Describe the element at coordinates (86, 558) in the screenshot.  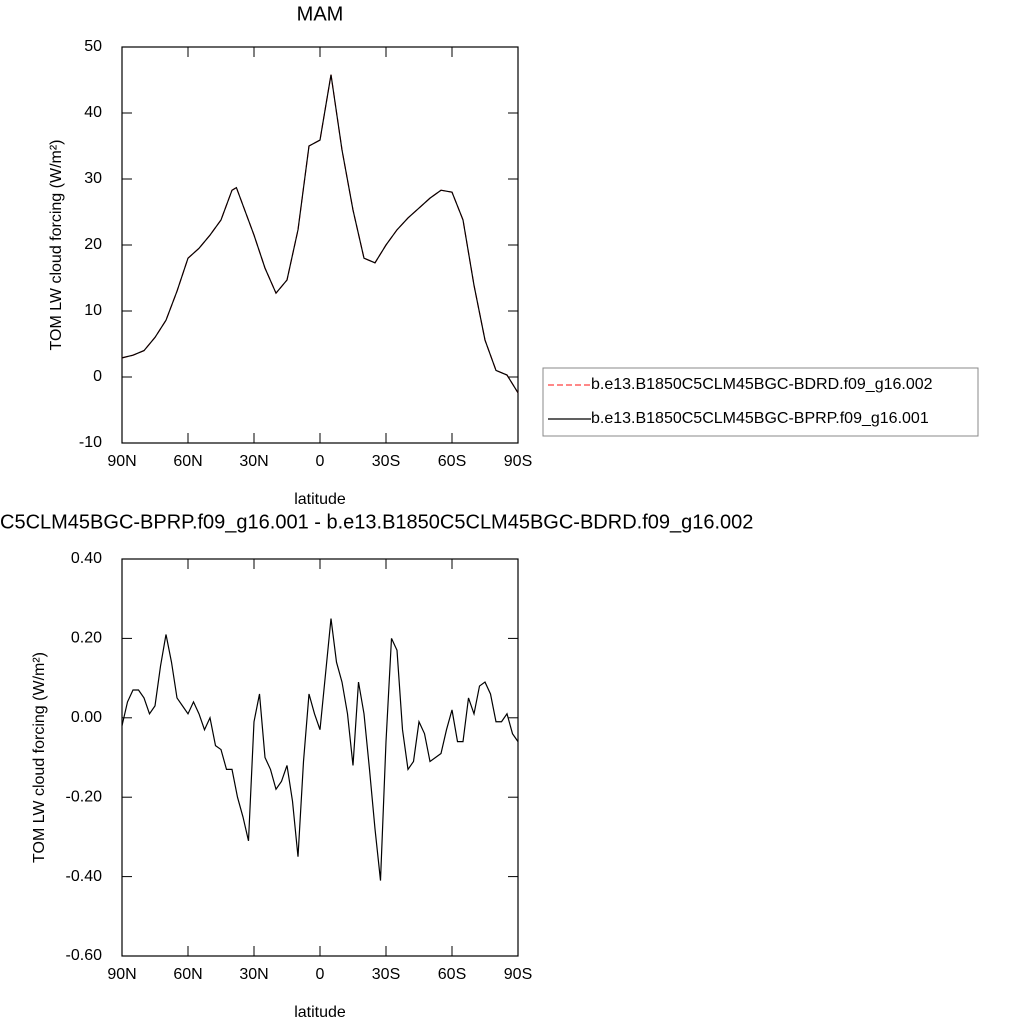
I see `y-tick-label: 0.40` at that location.